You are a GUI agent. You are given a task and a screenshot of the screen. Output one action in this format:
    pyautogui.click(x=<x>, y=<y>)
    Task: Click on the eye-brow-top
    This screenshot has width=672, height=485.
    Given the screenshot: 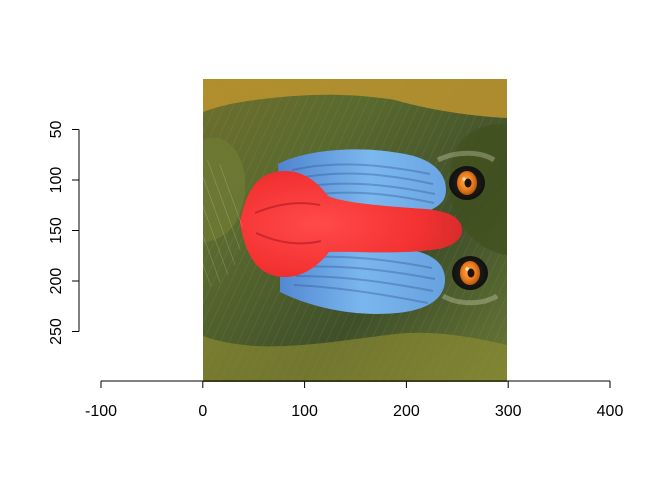 What is the action you would take?
    pyautogui.click(x=466, y=156)
    